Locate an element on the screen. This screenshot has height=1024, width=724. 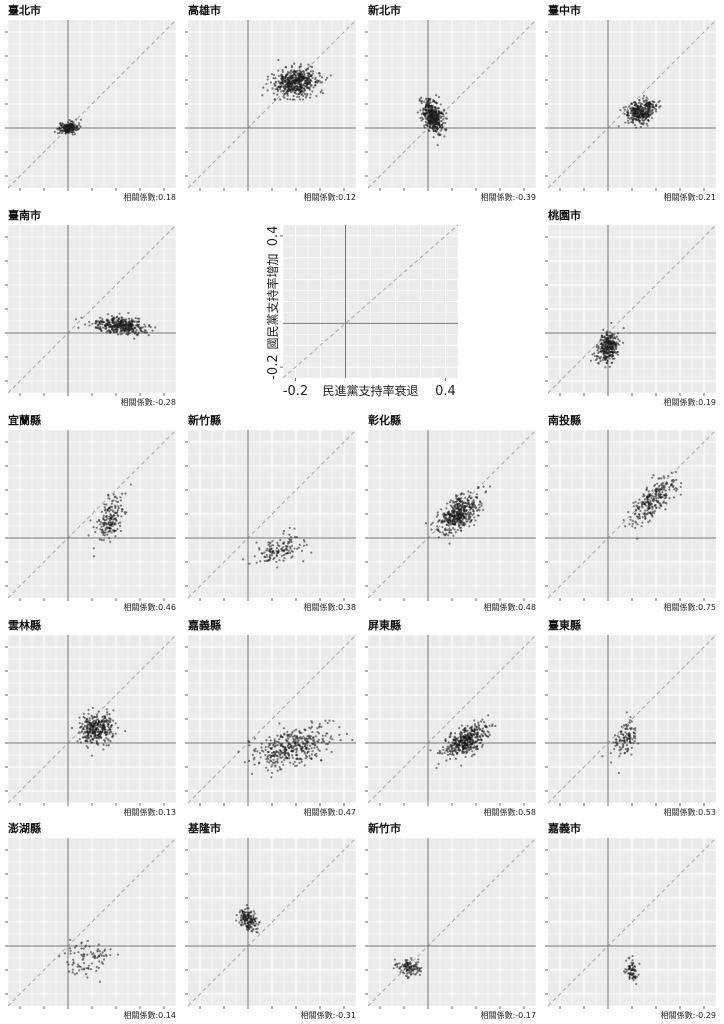
correlation-label: 相關係數:0.48 is located at coordinates (509, 607).